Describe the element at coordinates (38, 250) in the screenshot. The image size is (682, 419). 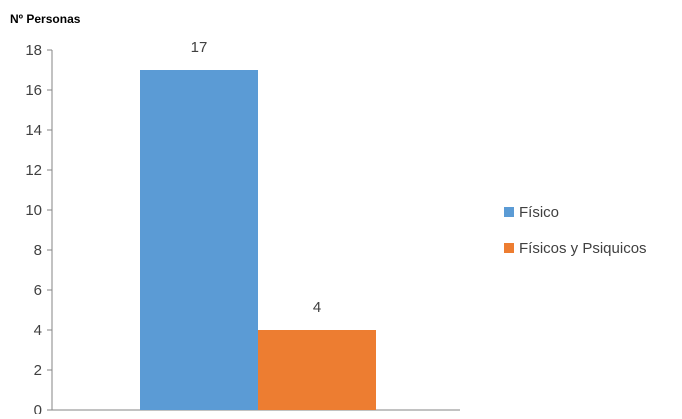
I see `y-tick-label: 8` at that location.